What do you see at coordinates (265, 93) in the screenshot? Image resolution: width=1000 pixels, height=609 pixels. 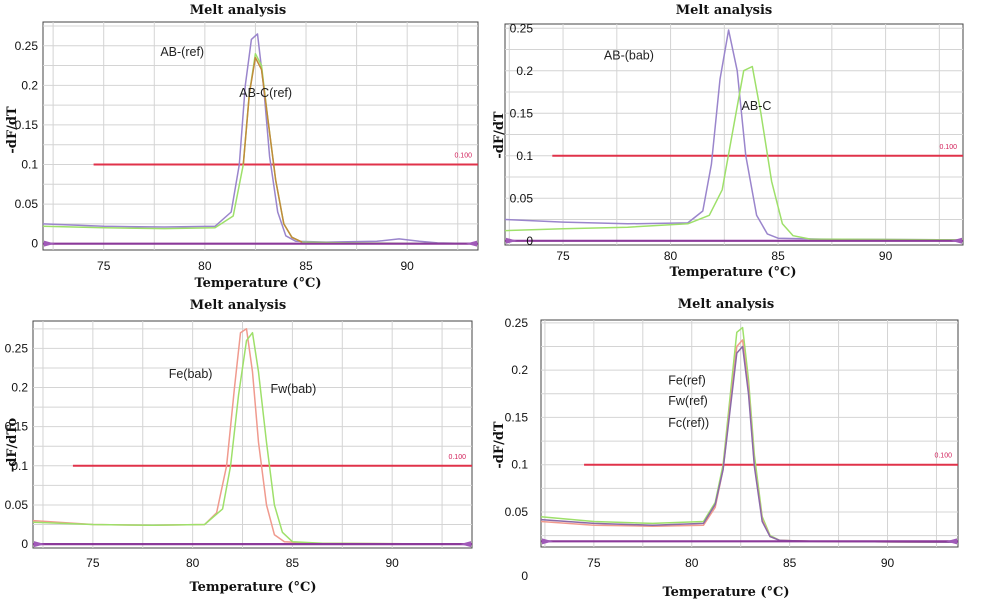 I see `curve-annotation: AB-C(ref)` at bounding box center [265, 93].